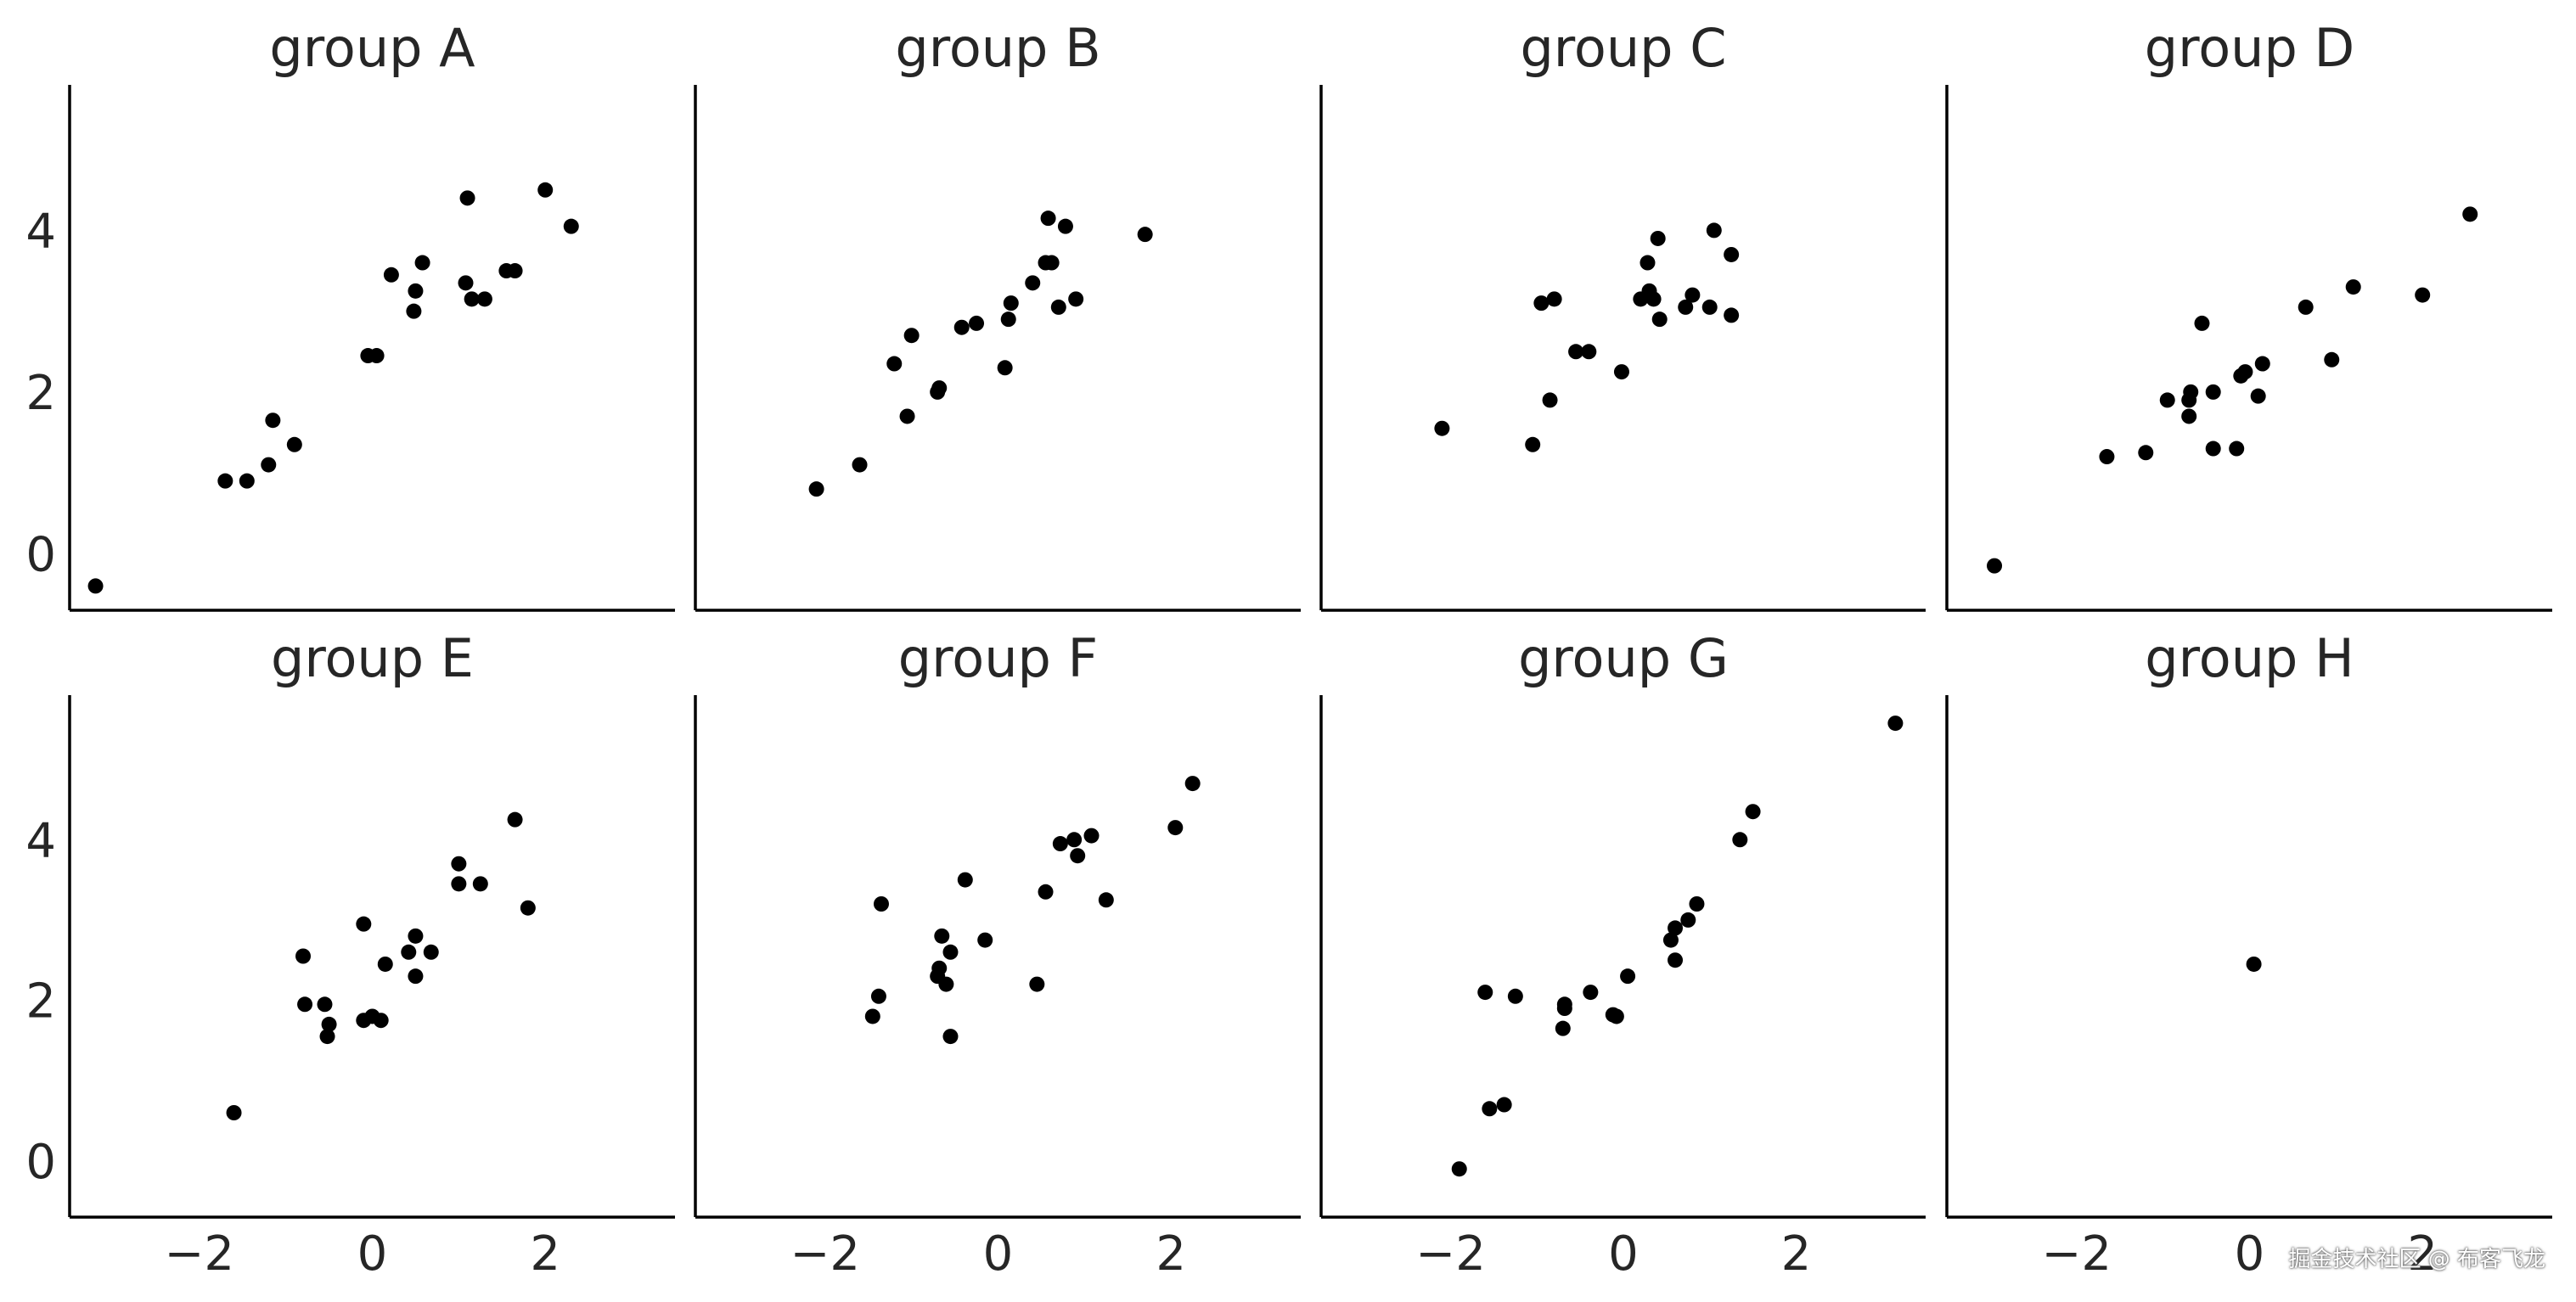  What do you see at coordinates (1623, 48) in the screenshot?
I see `panel-title: group C` at bounding box center [1623, 48].